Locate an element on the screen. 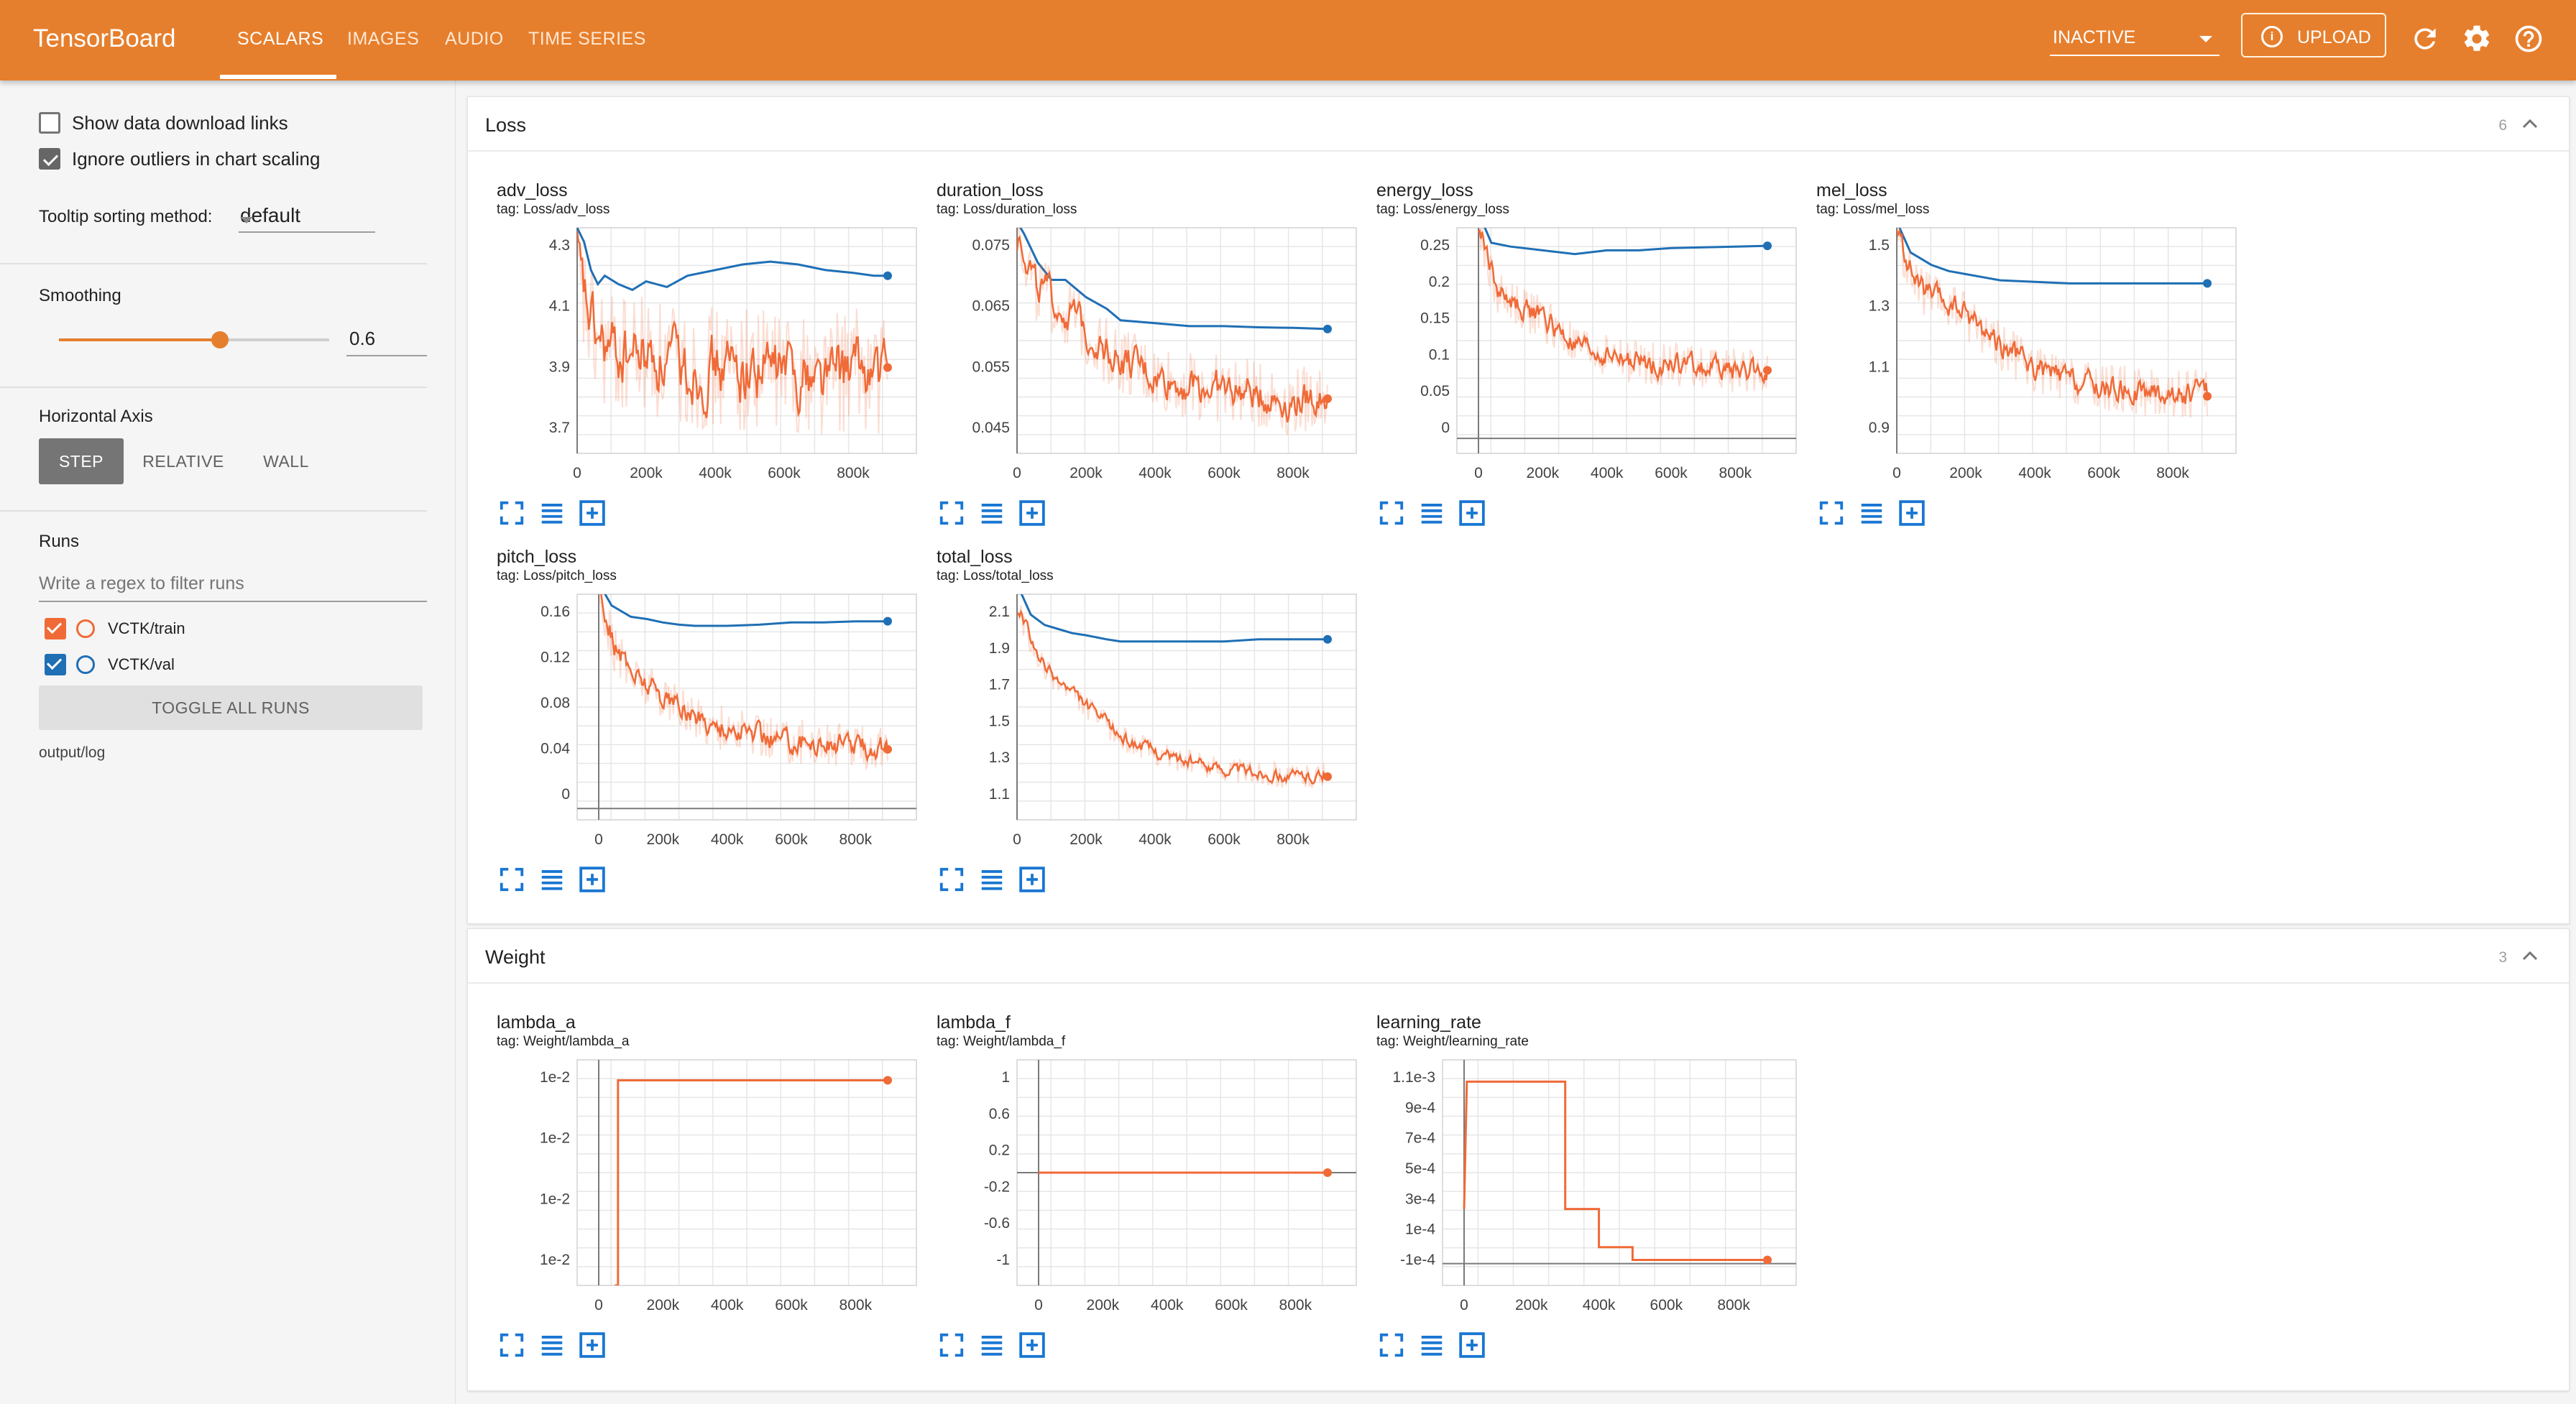 The image size is (2576, 1404). chart-plot: 0.075 0.065 0.055 0.045 0 200k 400k 600k 800k is located at coordinates (1147, 358).